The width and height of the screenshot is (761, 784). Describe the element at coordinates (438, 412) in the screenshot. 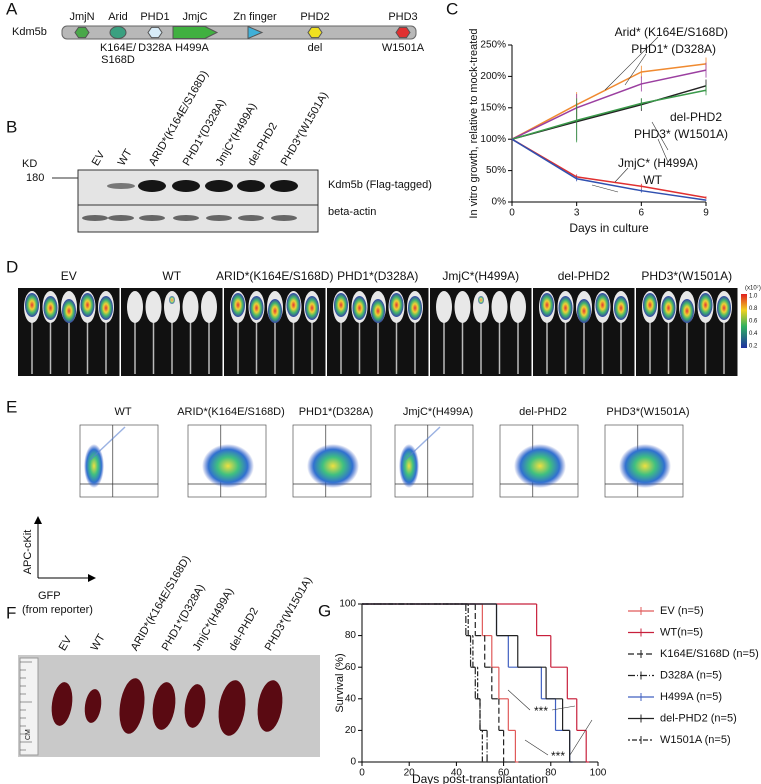

I see `group-label: JmjC*(H499A)` at that location.